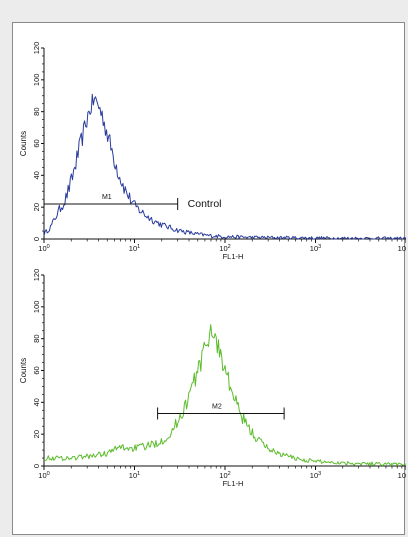 The width and height of the screenshot is (408, 537). What do you see at coordinates (107, 197) in the screenshot?
I see `gate-marker-label: M1` at bounding box center [107, 197].